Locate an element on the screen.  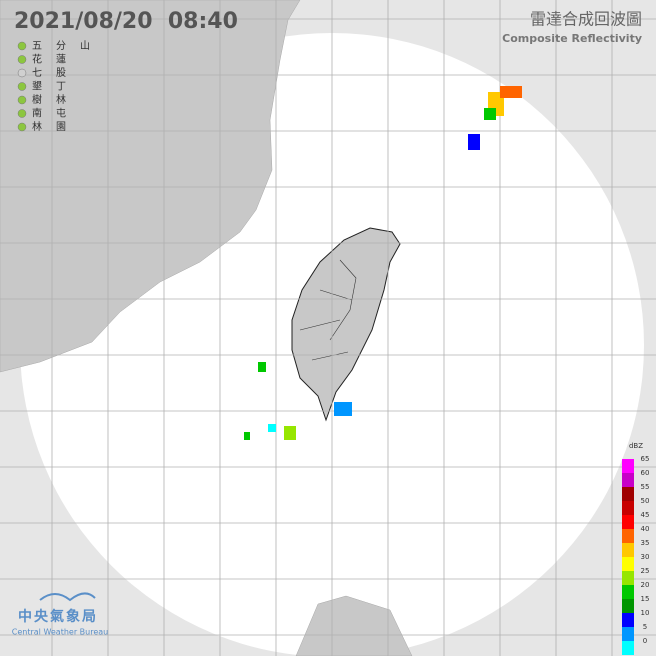
logo-name: 中央氣象局 is located at coordinates (58, 616).